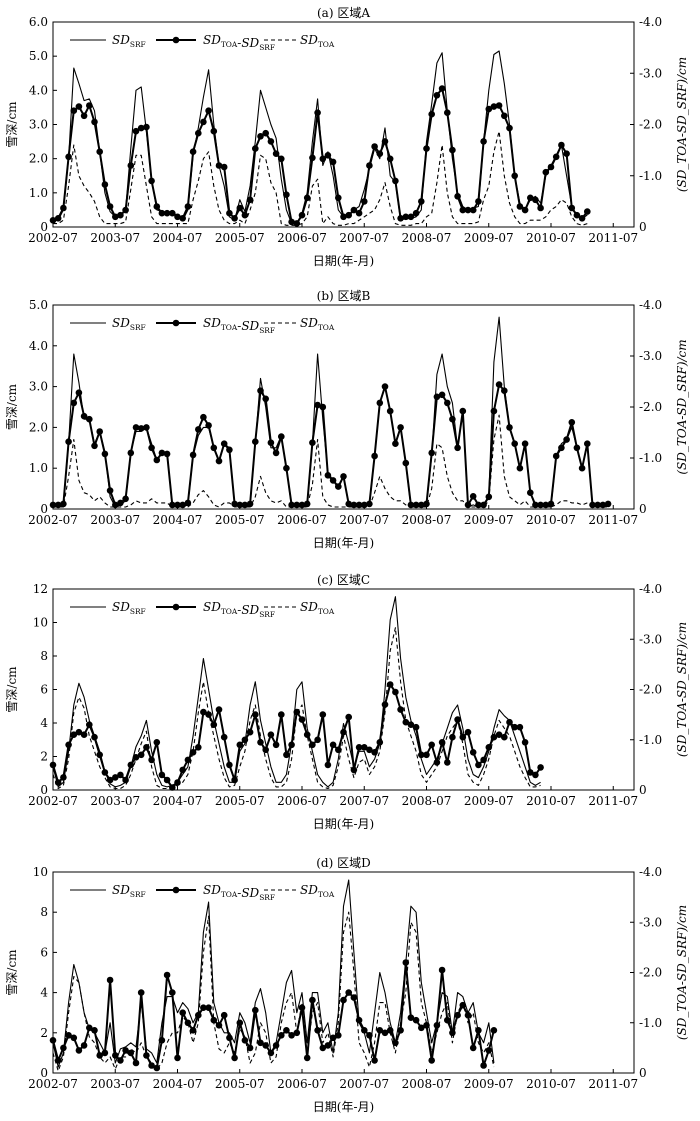  Describe the element at coordinates (248, 893) in the screenshot. I see `legend-label-diff-part: -SD` at that location.